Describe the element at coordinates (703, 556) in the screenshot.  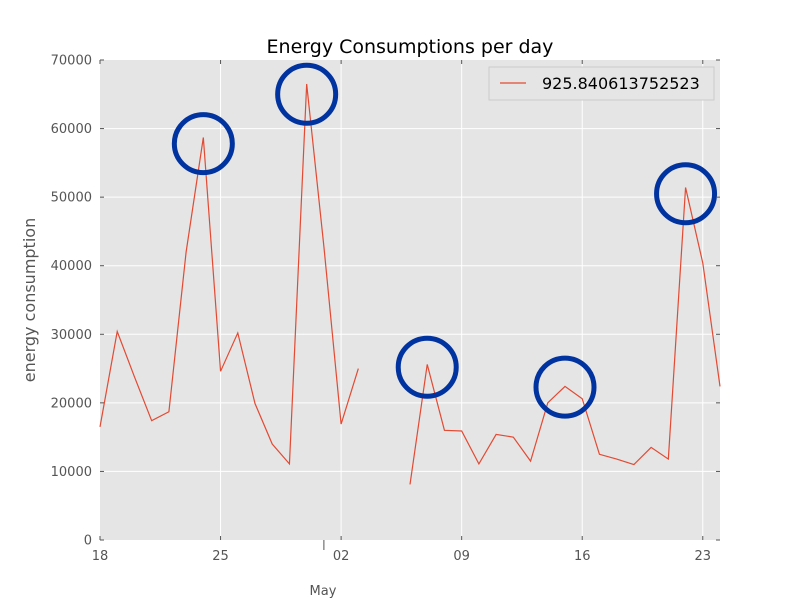
I see `x-tick-label: 23` at that location.